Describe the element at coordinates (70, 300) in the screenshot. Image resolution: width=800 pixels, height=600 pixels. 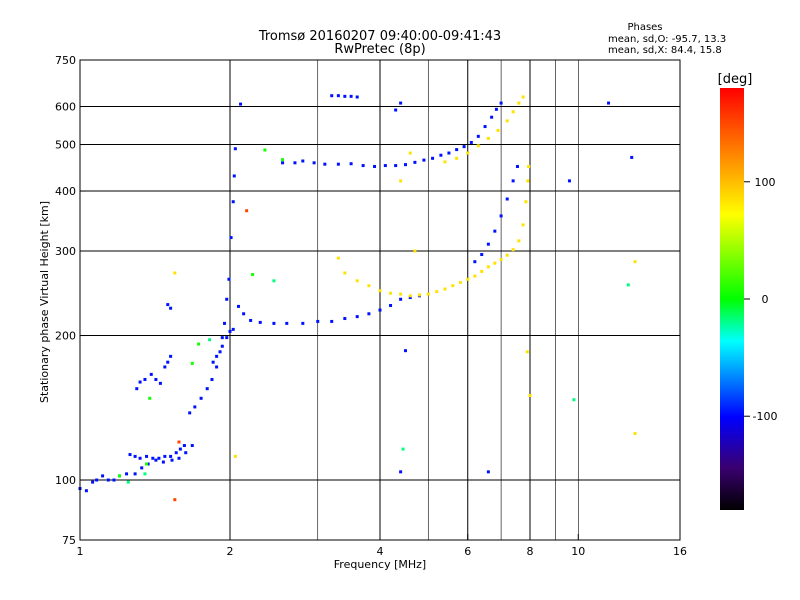
I see `y-axis-ticks: 75 100 200 300 400 500 600 750` at that location.